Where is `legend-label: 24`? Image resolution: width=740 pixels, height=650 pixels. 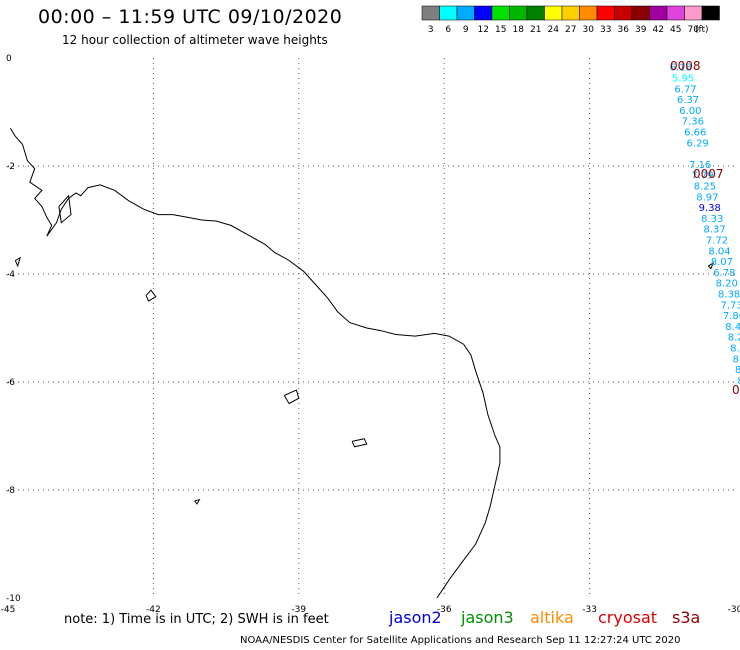
legend-label: 24 is located at coordinates (554, 30).